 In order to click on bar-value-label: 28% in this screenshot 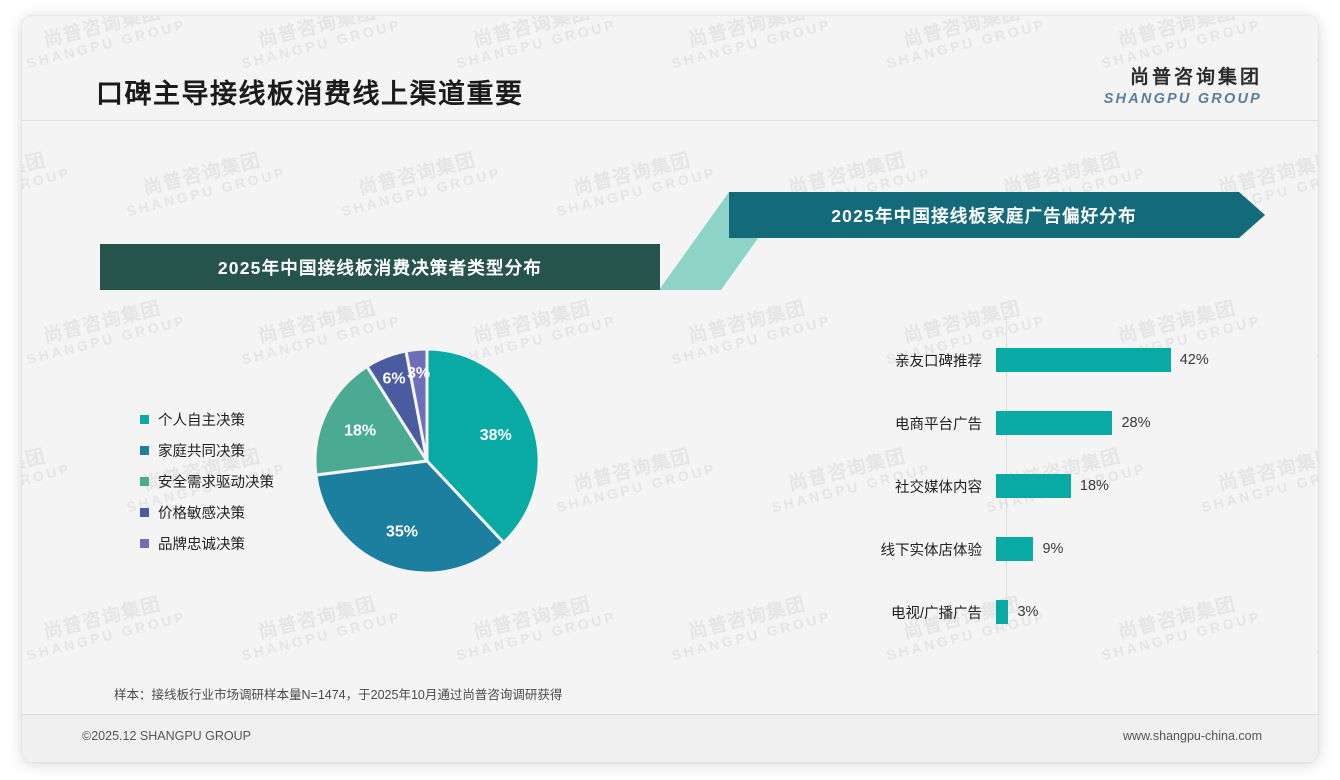, I will do `click(1136, 423)`.